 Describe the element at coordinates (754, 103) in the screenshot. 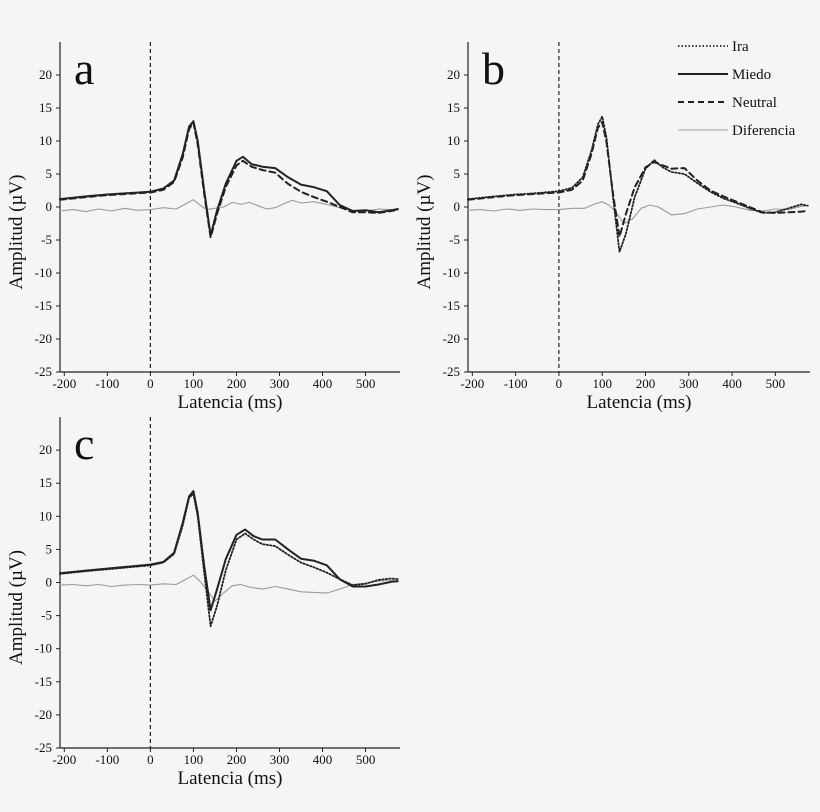

I see `legend-label-neutral: Neutral` at that location.